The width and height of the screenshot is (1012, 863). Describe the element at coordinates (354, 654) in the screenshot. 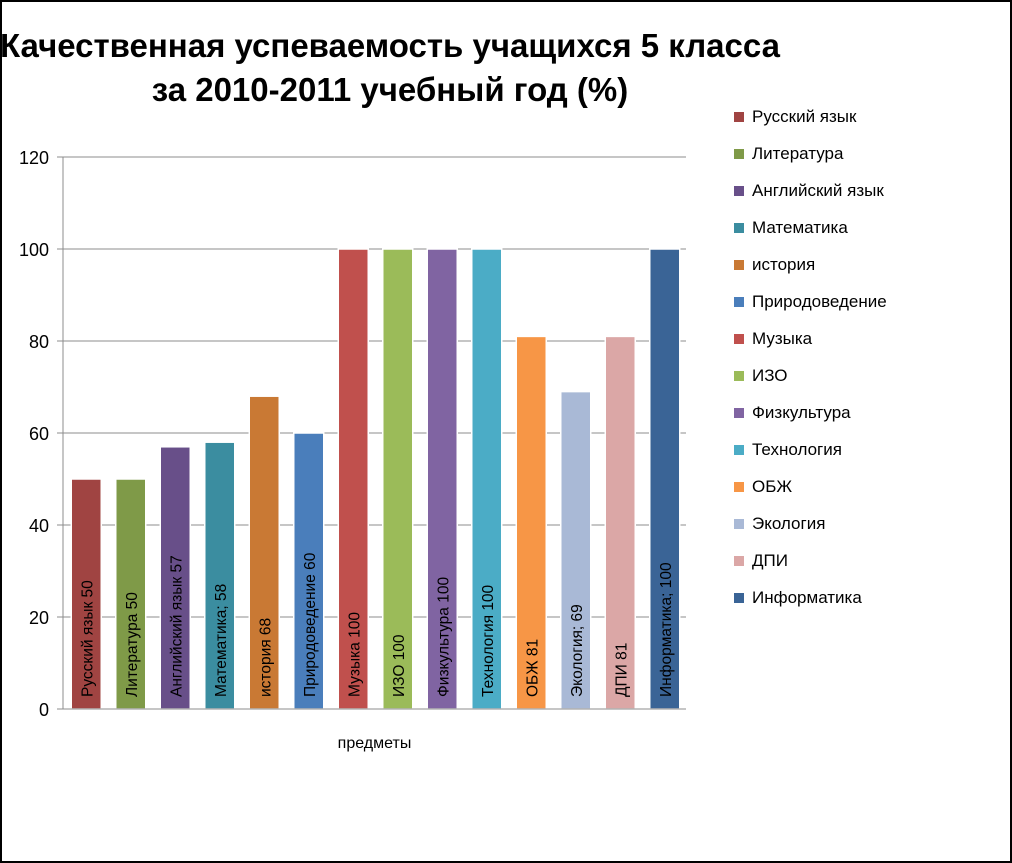

I see `data-label: Музыка 100` at that location.